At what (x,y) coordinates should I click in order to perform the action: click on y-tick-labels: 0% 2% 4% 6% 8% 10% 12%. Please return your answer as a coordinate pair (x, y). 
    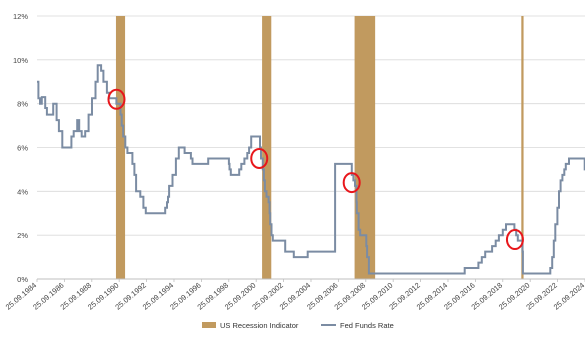
    Looking at the image, I should click on (20, 148).